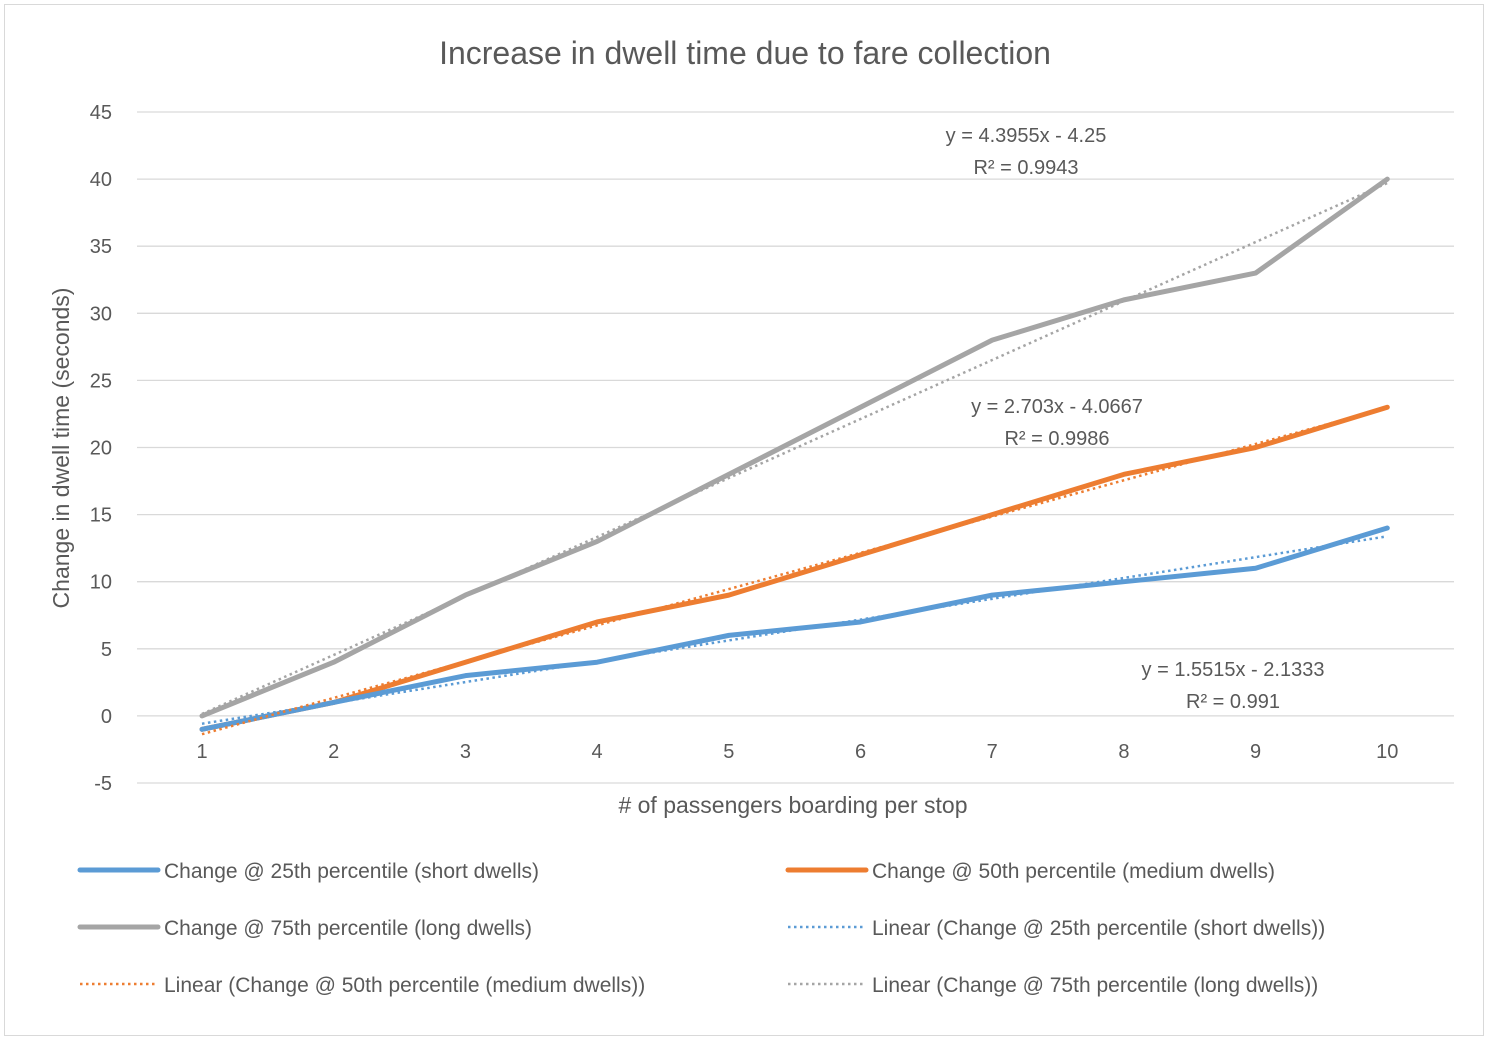  What do you see at coordinates (101, 180) in the screenshot?
I see `y-tick-label: 40` at bounding box center [101, 180].